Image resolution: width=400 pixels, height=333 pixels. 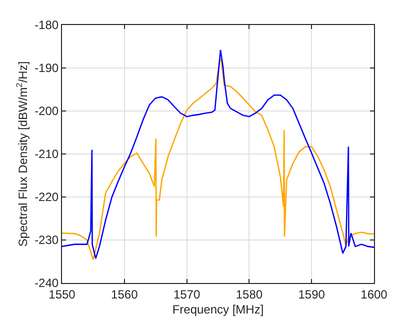 What do you see at coordinates (46, 240) in the screenshot?
I see `y-tick-label: -230` at bounding box center [46, 240].